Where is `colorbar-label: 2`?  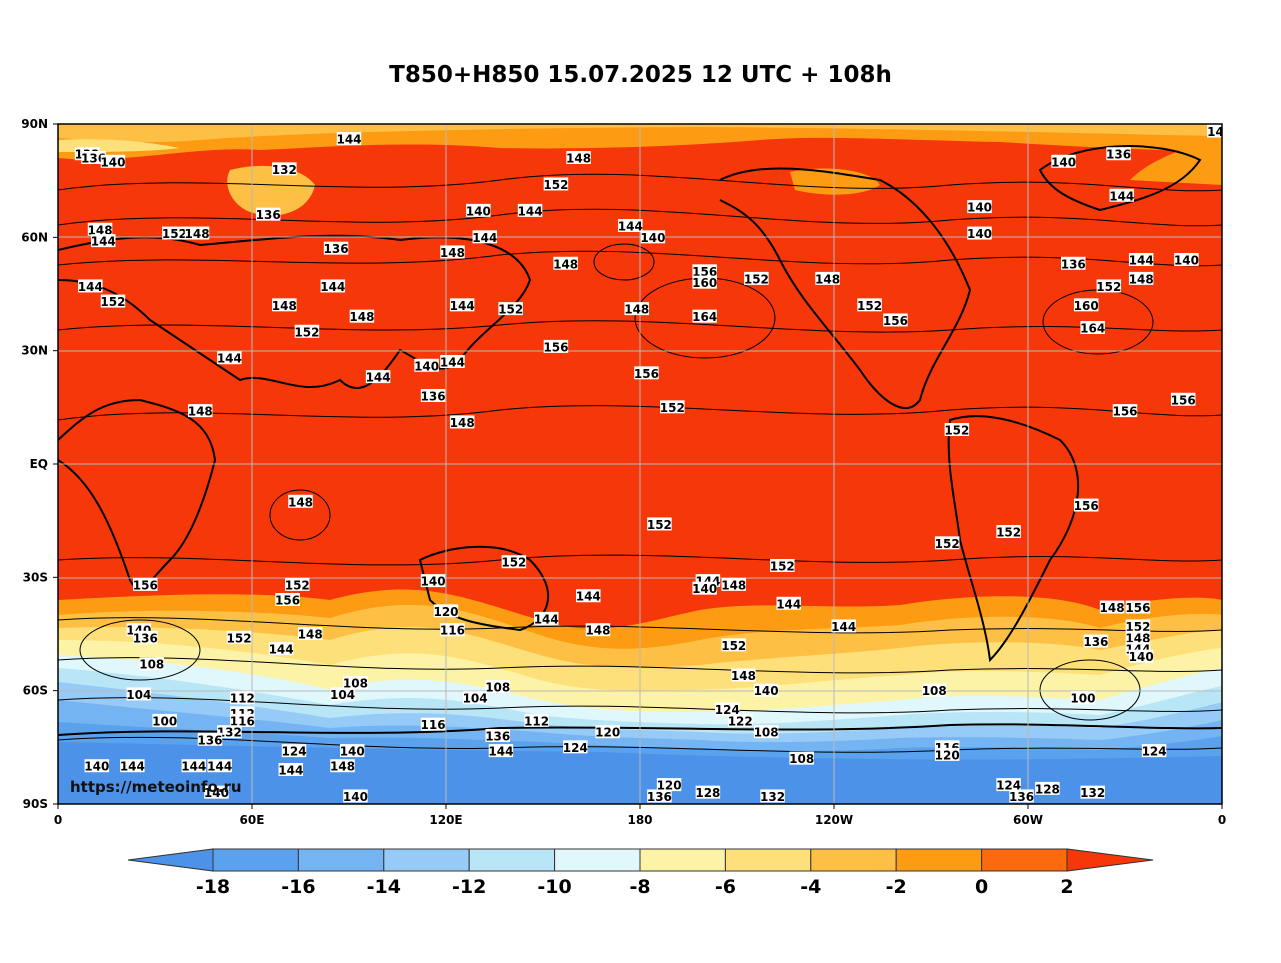 colorbar-label: 2 is located at coordinates (1066, 887).